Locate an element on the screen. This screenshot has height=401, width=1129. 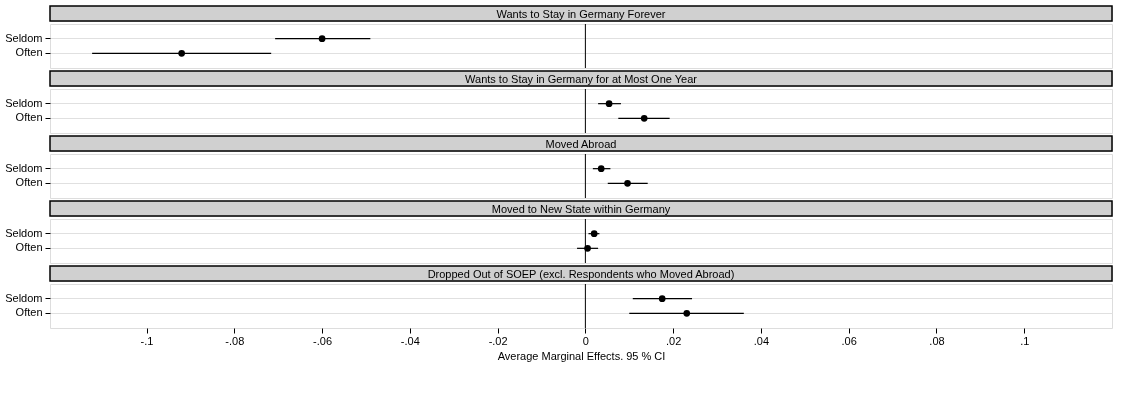
x-tick-label: -.04 is located at coordinates (410, 340).